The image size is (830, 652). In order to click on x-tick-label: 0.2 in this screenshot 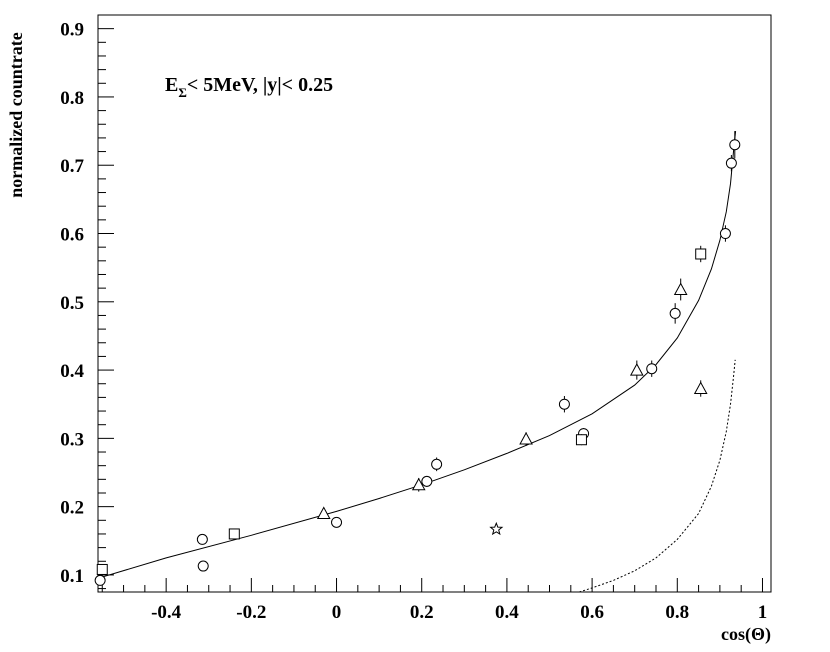, I will do `click(422, 612)`.